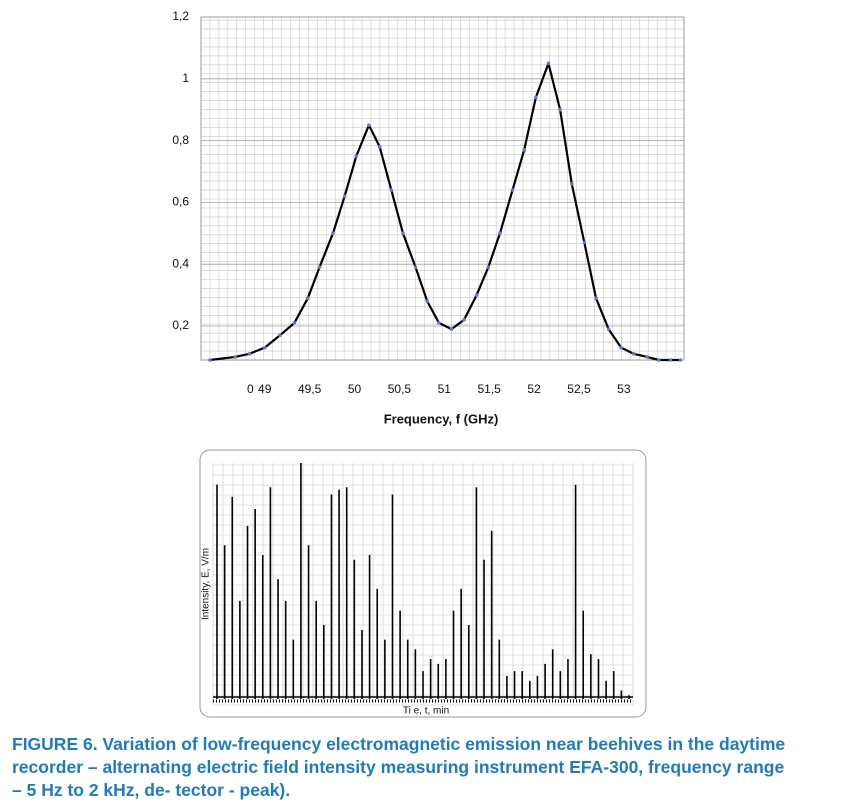 The image size is (849, 804). Describe the element at coordinates (151, 790) in the screenshot. I see `caption-line: – 5 Hz to 2 kHz, de- tector - peak).` at that location.